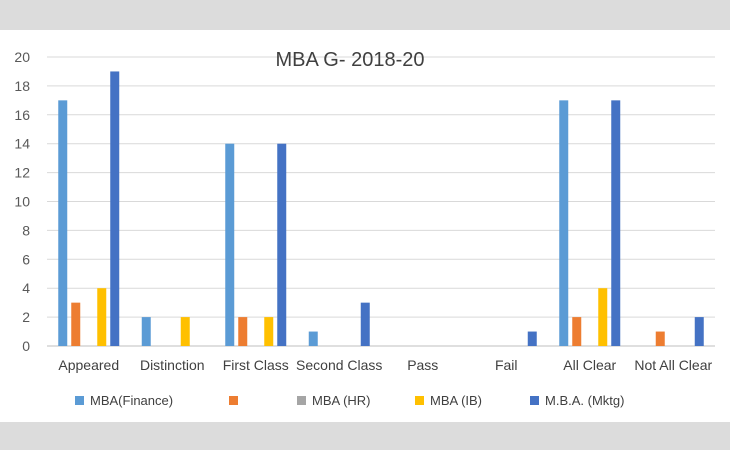  I want to click on y-tick-label: 0, so click(26, 346).